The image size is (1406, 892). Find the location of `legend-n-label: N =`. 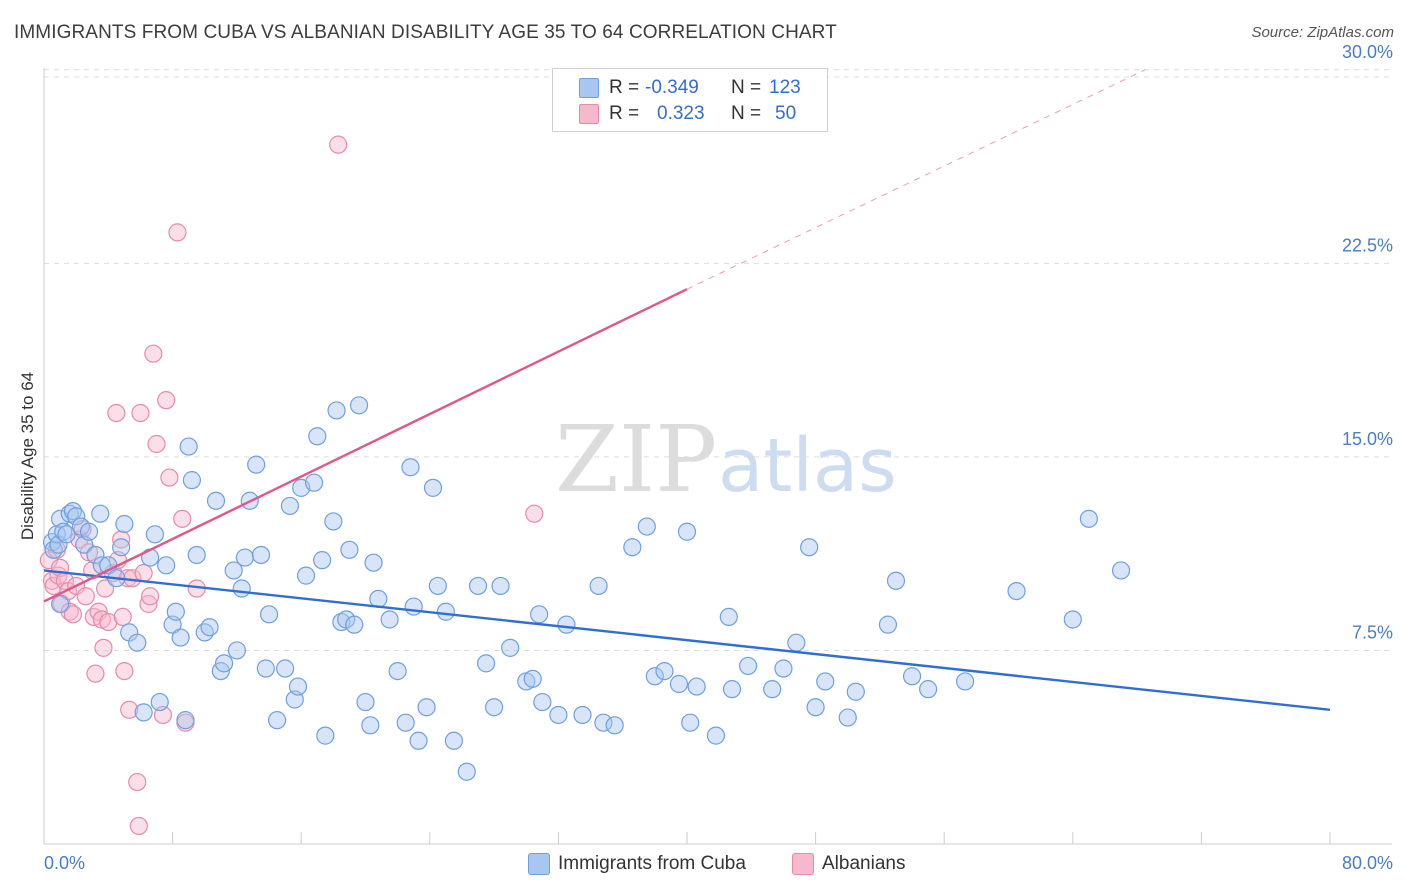

legend-n-label: N = is located at coordinates (746, 87).